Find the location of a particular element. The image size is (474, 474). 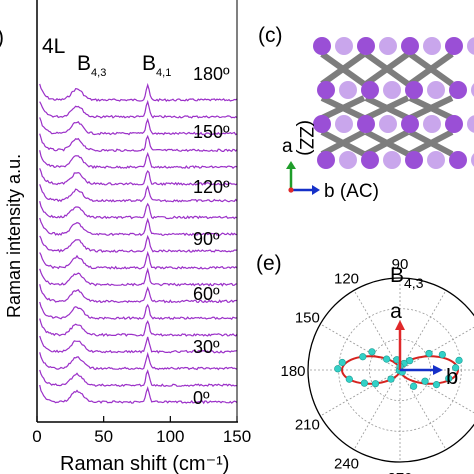

angle-label: 180º is located at coordinates (211, 74).